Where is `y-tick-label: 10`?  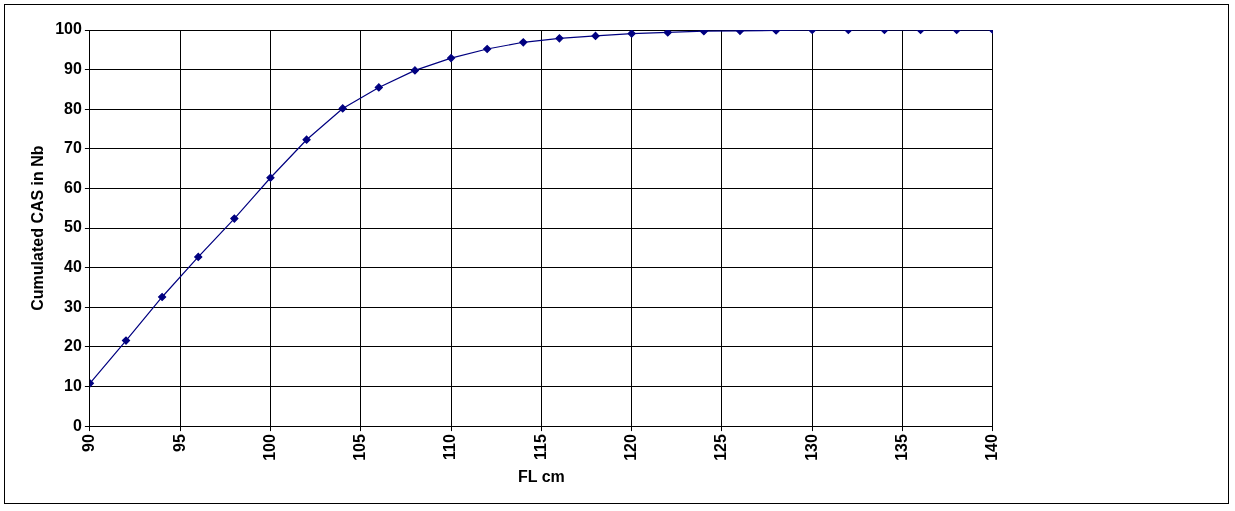
y-tick-label: 10 is located at coordinates (73, 385).